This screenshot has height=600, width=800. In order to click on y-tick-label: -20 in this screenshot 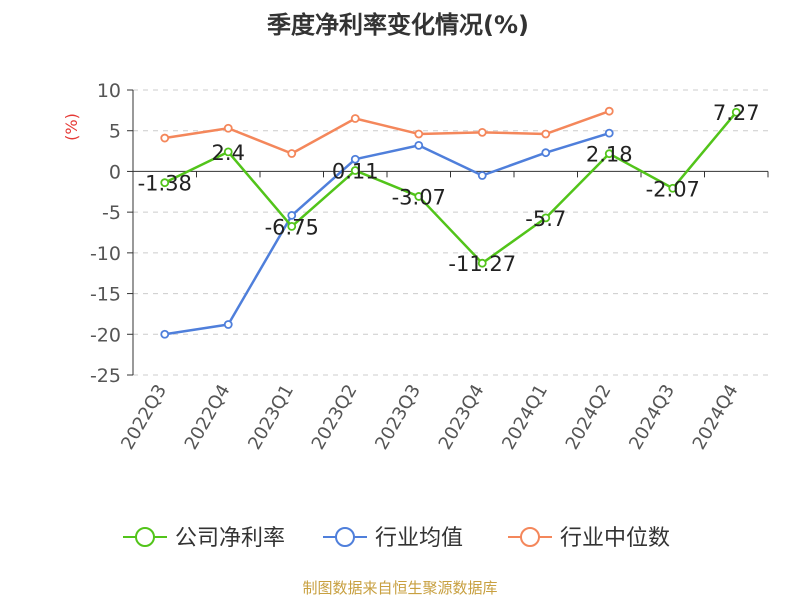, I will do `click(105, 335)`.